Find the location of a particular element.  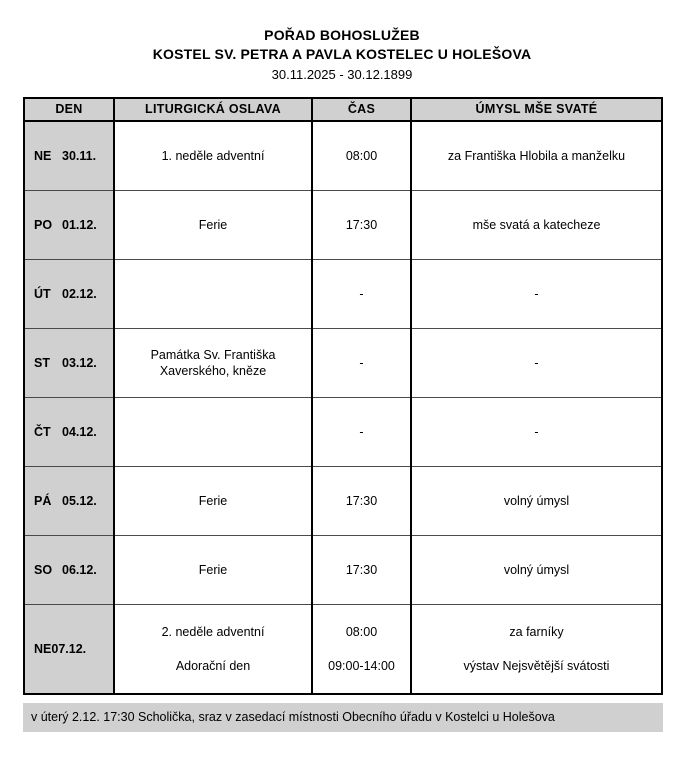

intention-secondary: výstav Nejsvětější svátosti is located at coordinates (536, 666).